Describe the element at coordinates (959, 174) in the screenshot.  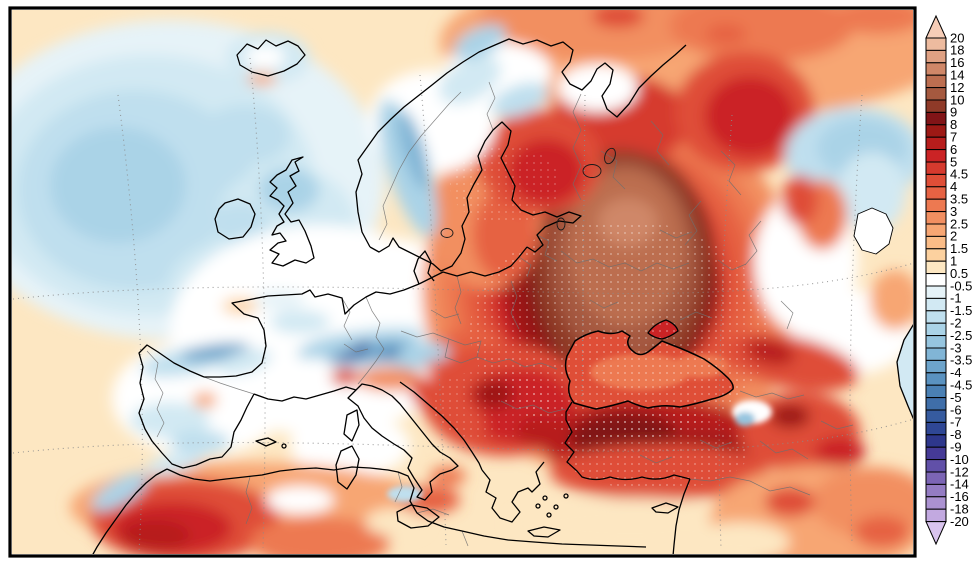
I see `colorbar-label: 4.5` at that location.